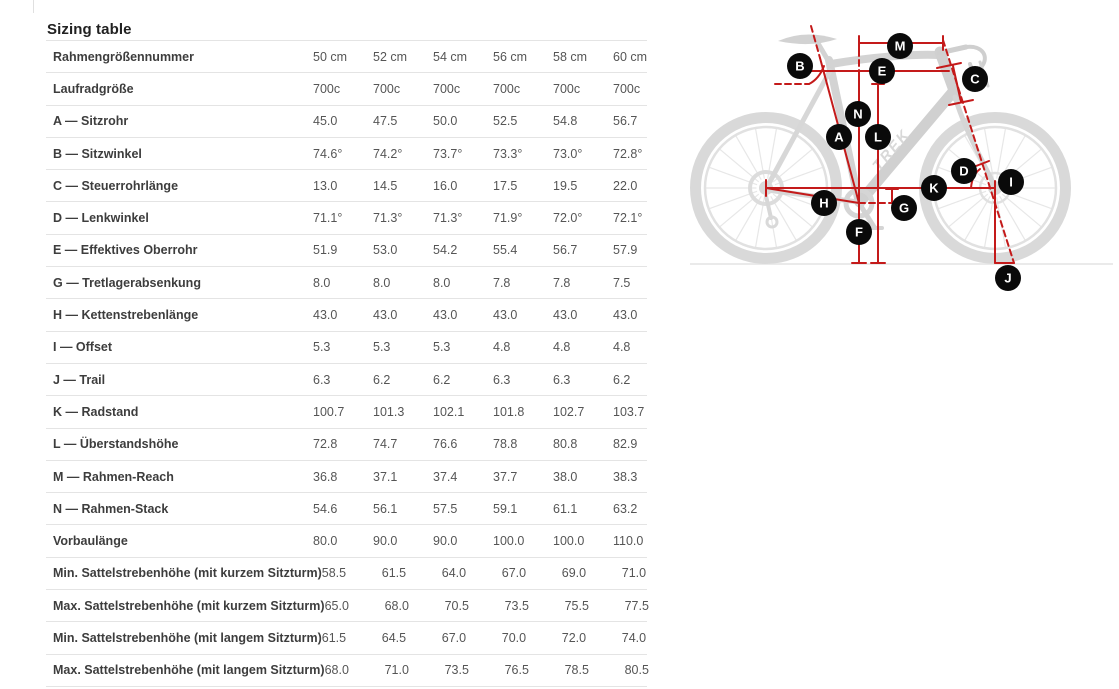 Image resolution: width=1119 pixels, height=689 pixels. What do you see at coordinates (859, 232) in the screenshot?
I see `marker-letter: F` at bounding box center [859, 232].